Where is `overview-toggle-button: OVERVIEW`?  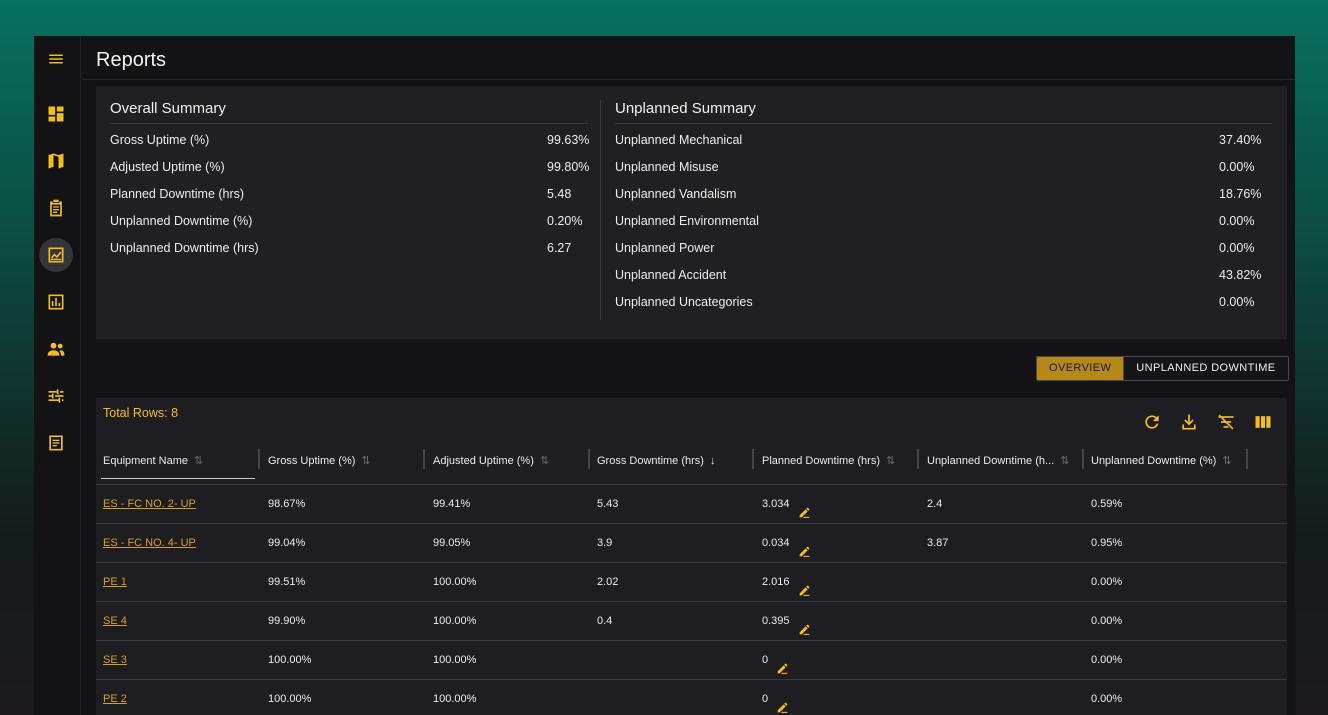
overview-toggle-button: OVERVIEW is located at coordinates (1080, 368).